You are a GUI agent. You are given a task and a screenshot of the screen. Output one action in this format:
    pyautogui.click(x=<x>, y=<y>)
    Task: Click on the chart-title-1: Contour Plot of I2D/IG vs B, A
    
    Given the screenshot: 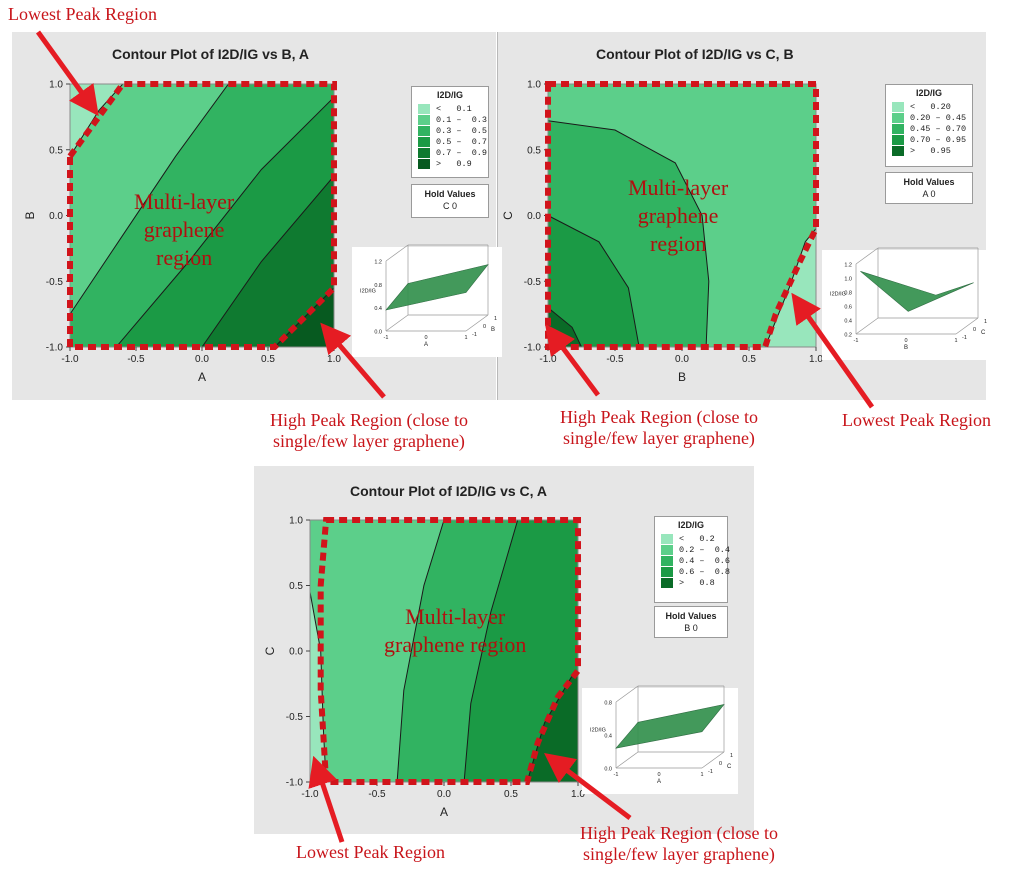 What is the action you would take?
    pyautogui.click(x=211, y=54)
    